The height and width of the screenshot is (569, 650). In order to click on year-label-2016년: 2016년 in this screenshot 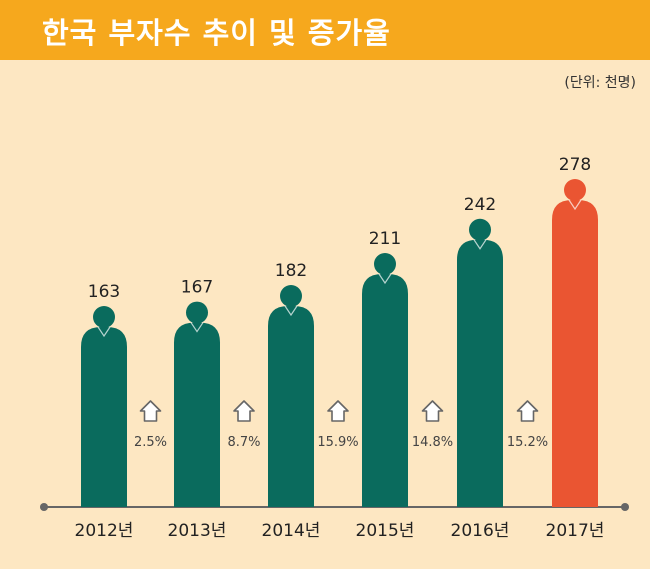, I will do `click(480, 531)`.